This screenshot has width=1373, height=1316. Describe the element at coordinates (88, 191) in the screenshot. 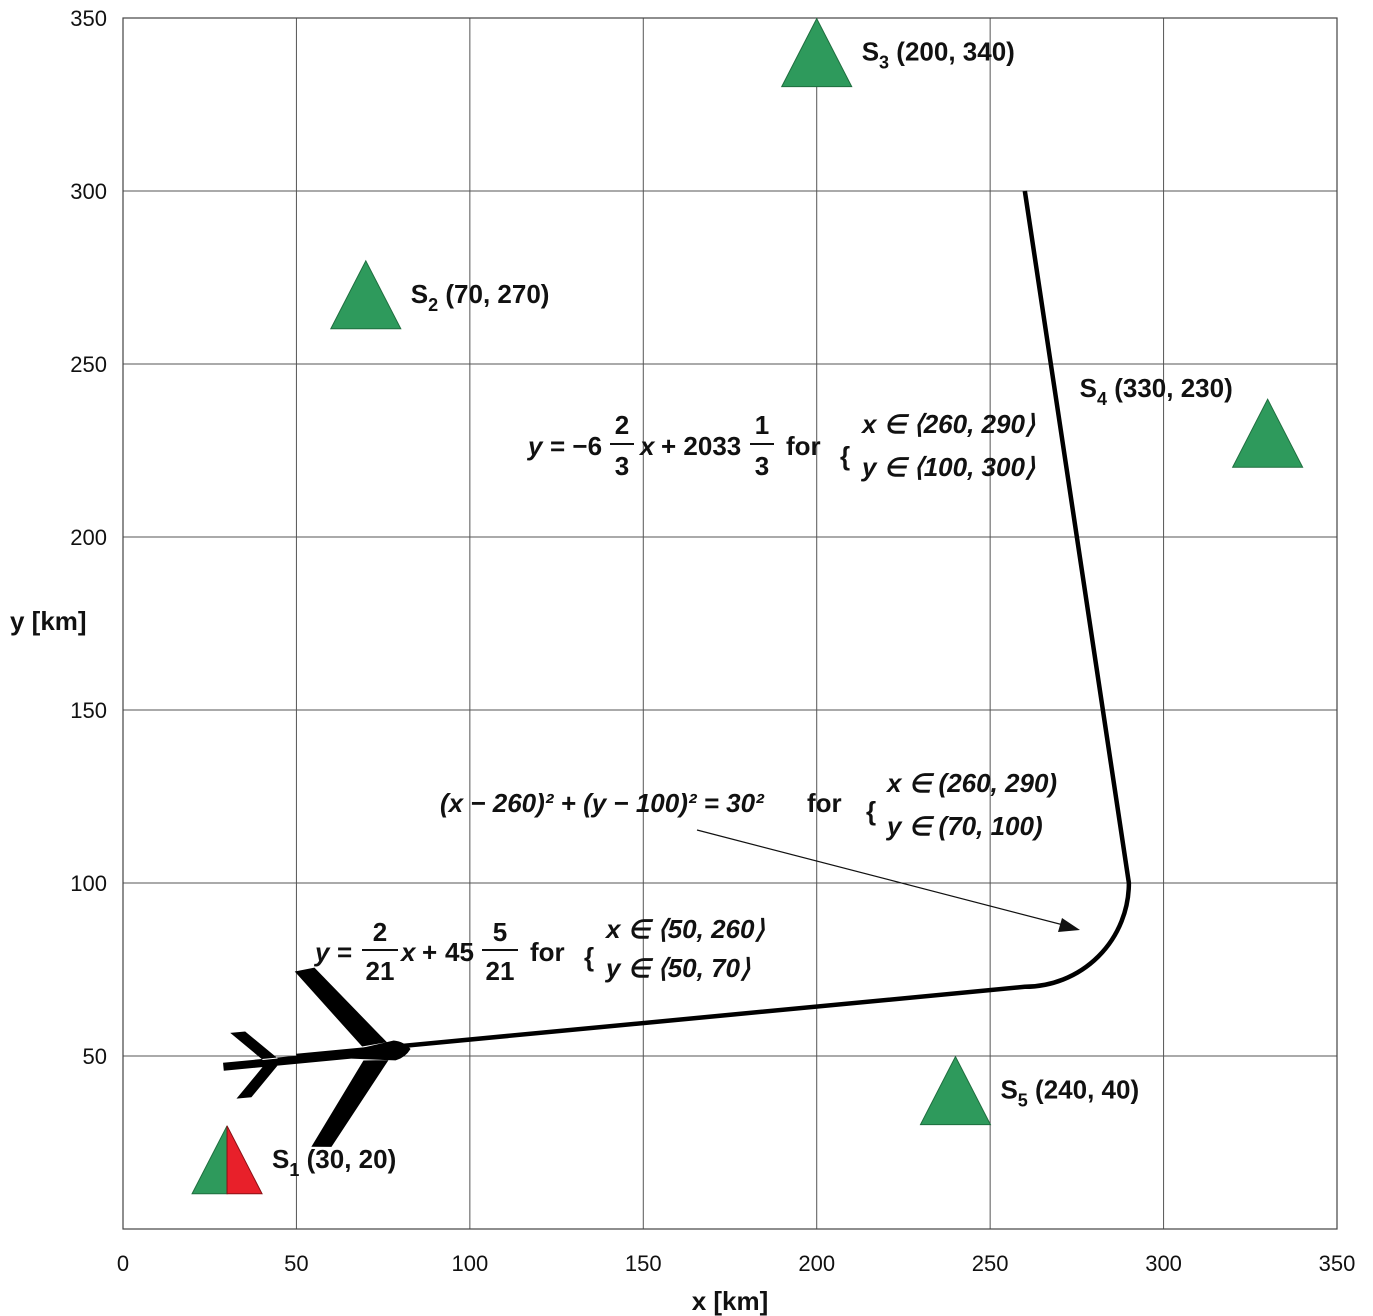

I see `y-tick-label: 300` at that location.